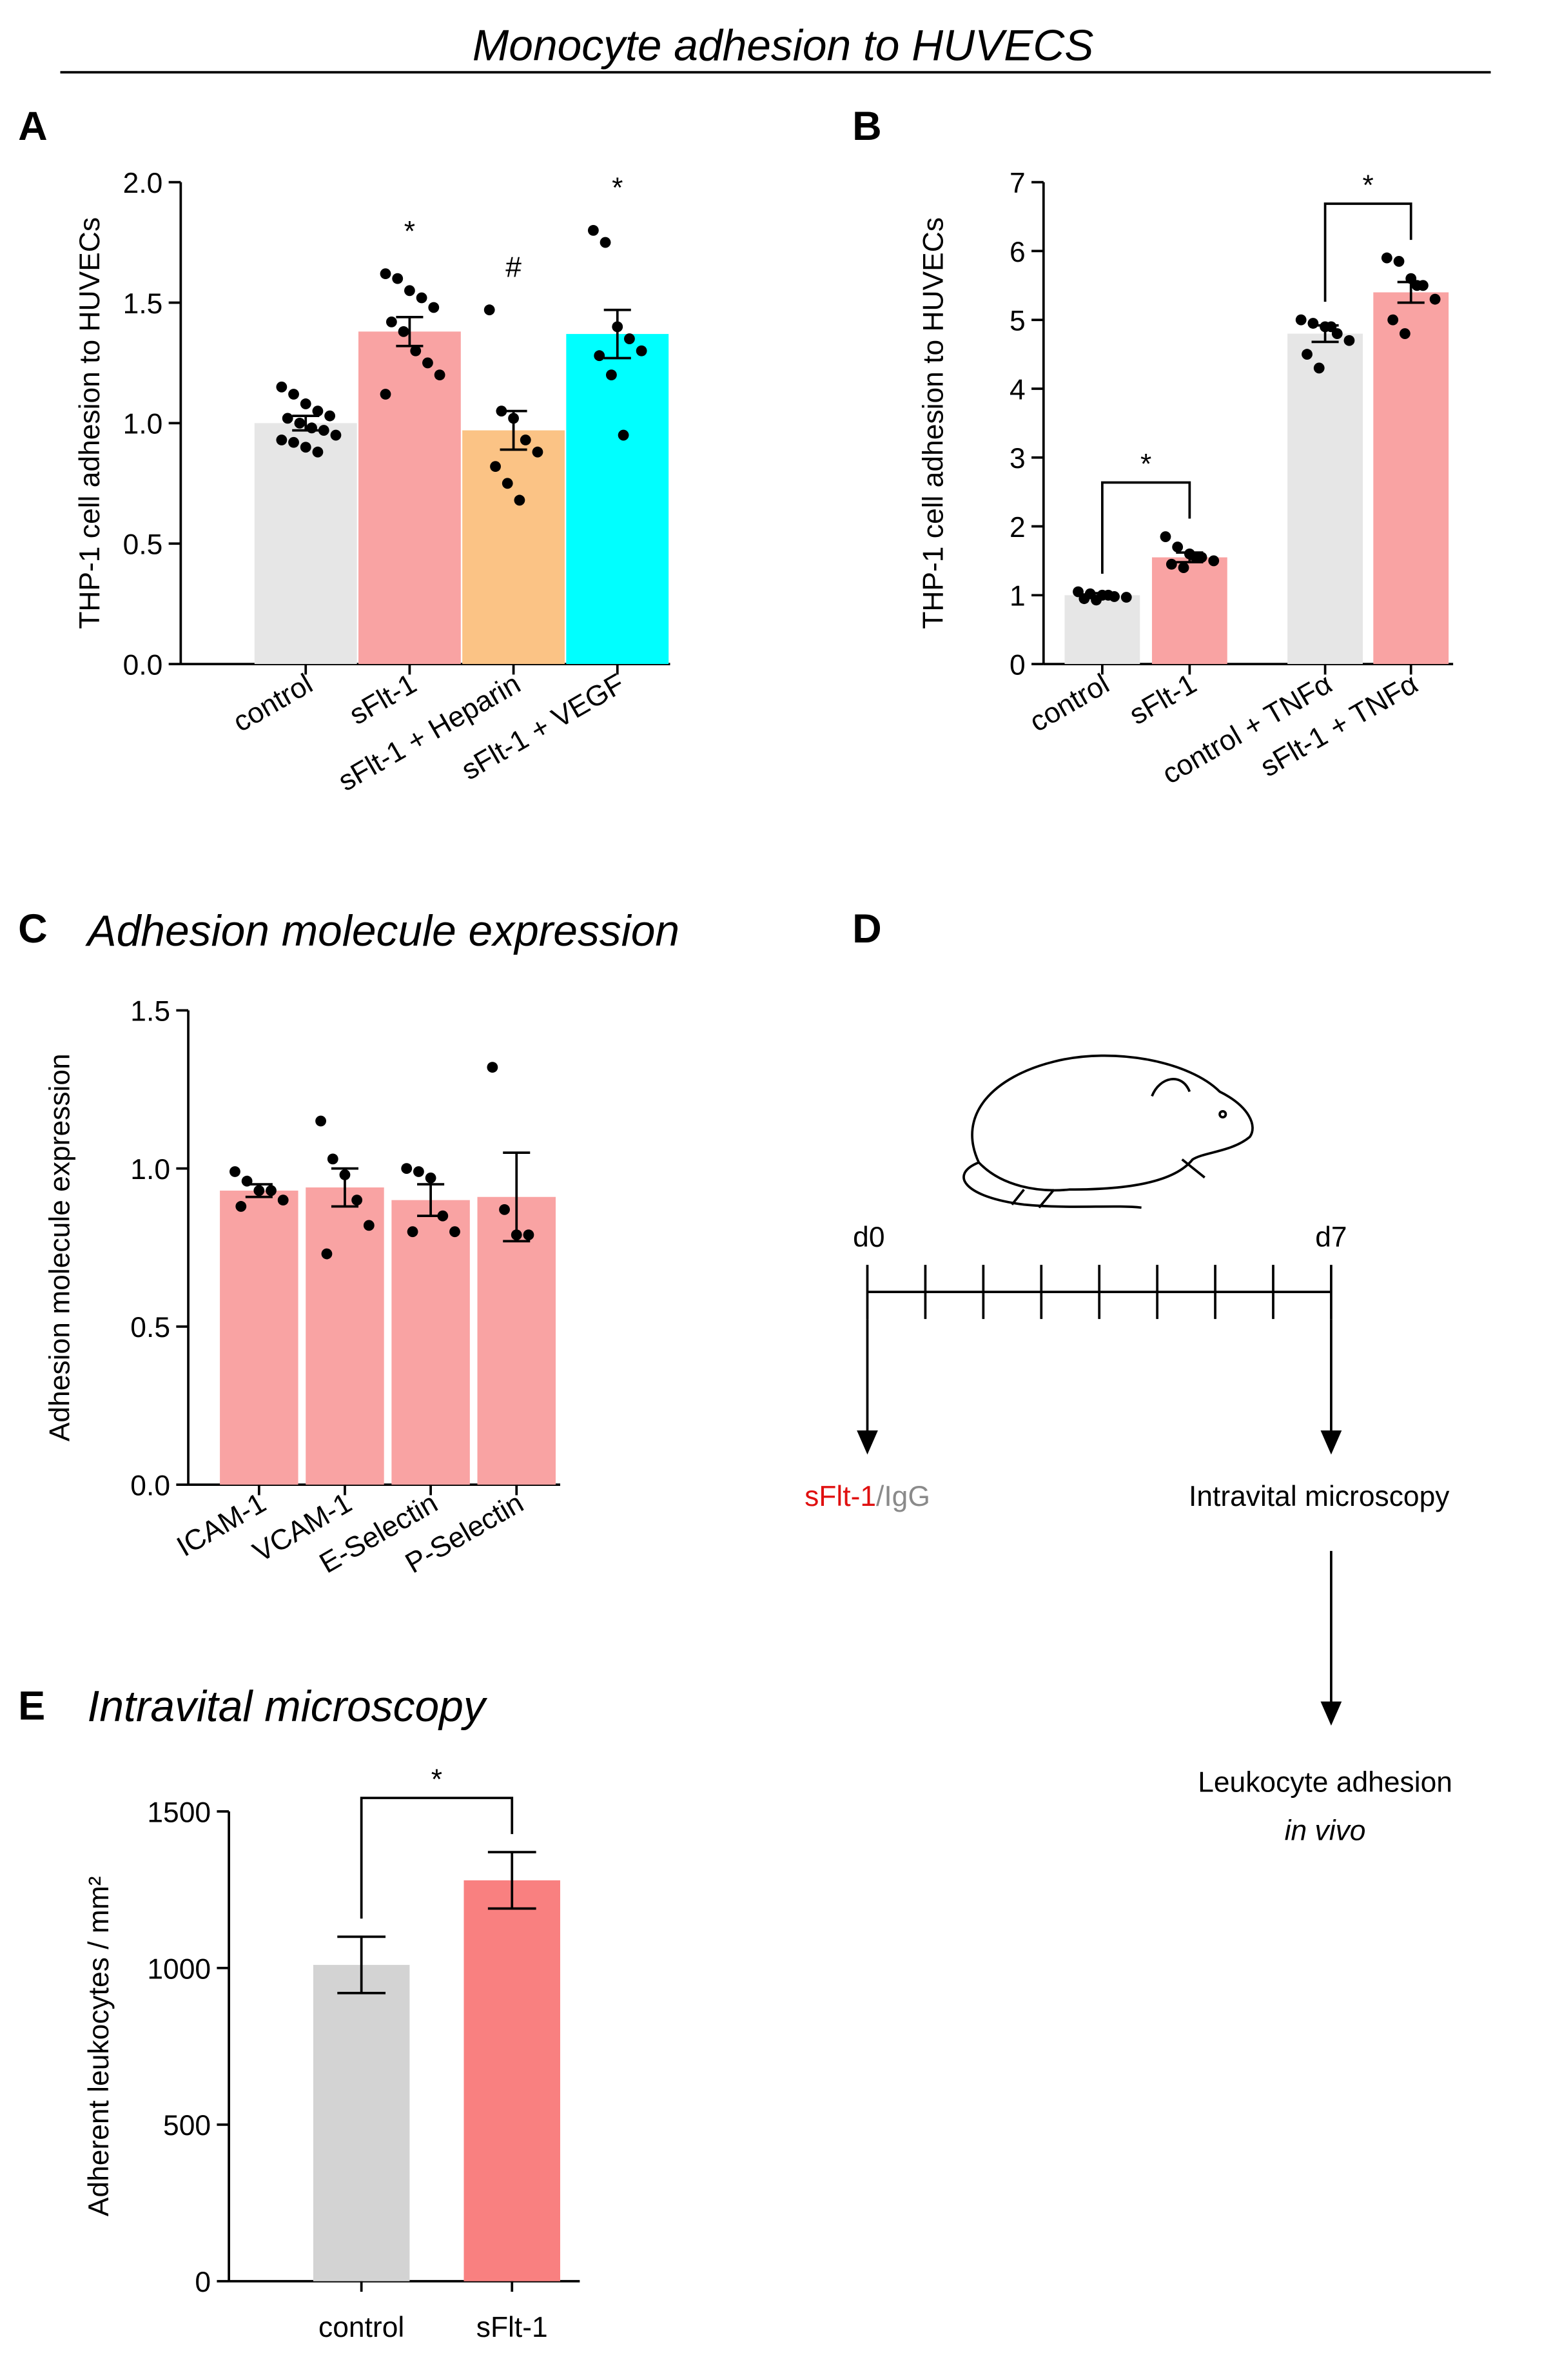  I want to click on y-tick-label: 3, so click(1018, 458).